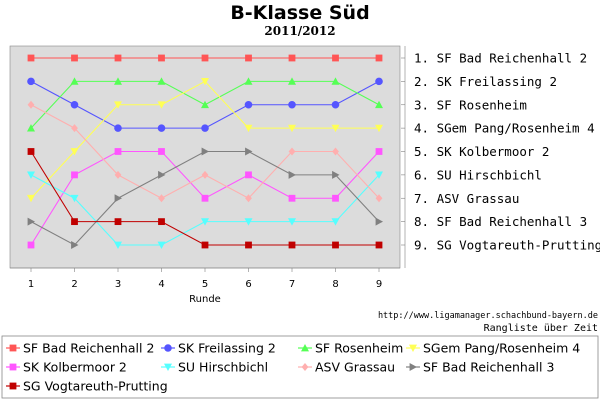  I want to click on legend-item: SF Bad Reichenhall 2, so click(80, 348).